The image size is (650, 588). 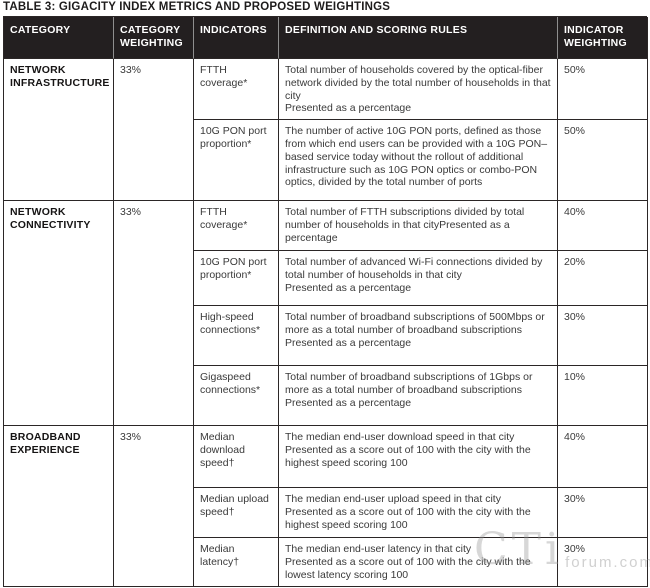 What do you see at coordinates (603, 38) in the screenshot?
I see `column-header-indicator-weighting: INDICATOR WEIGHTING` at bounding box center [603, 38].